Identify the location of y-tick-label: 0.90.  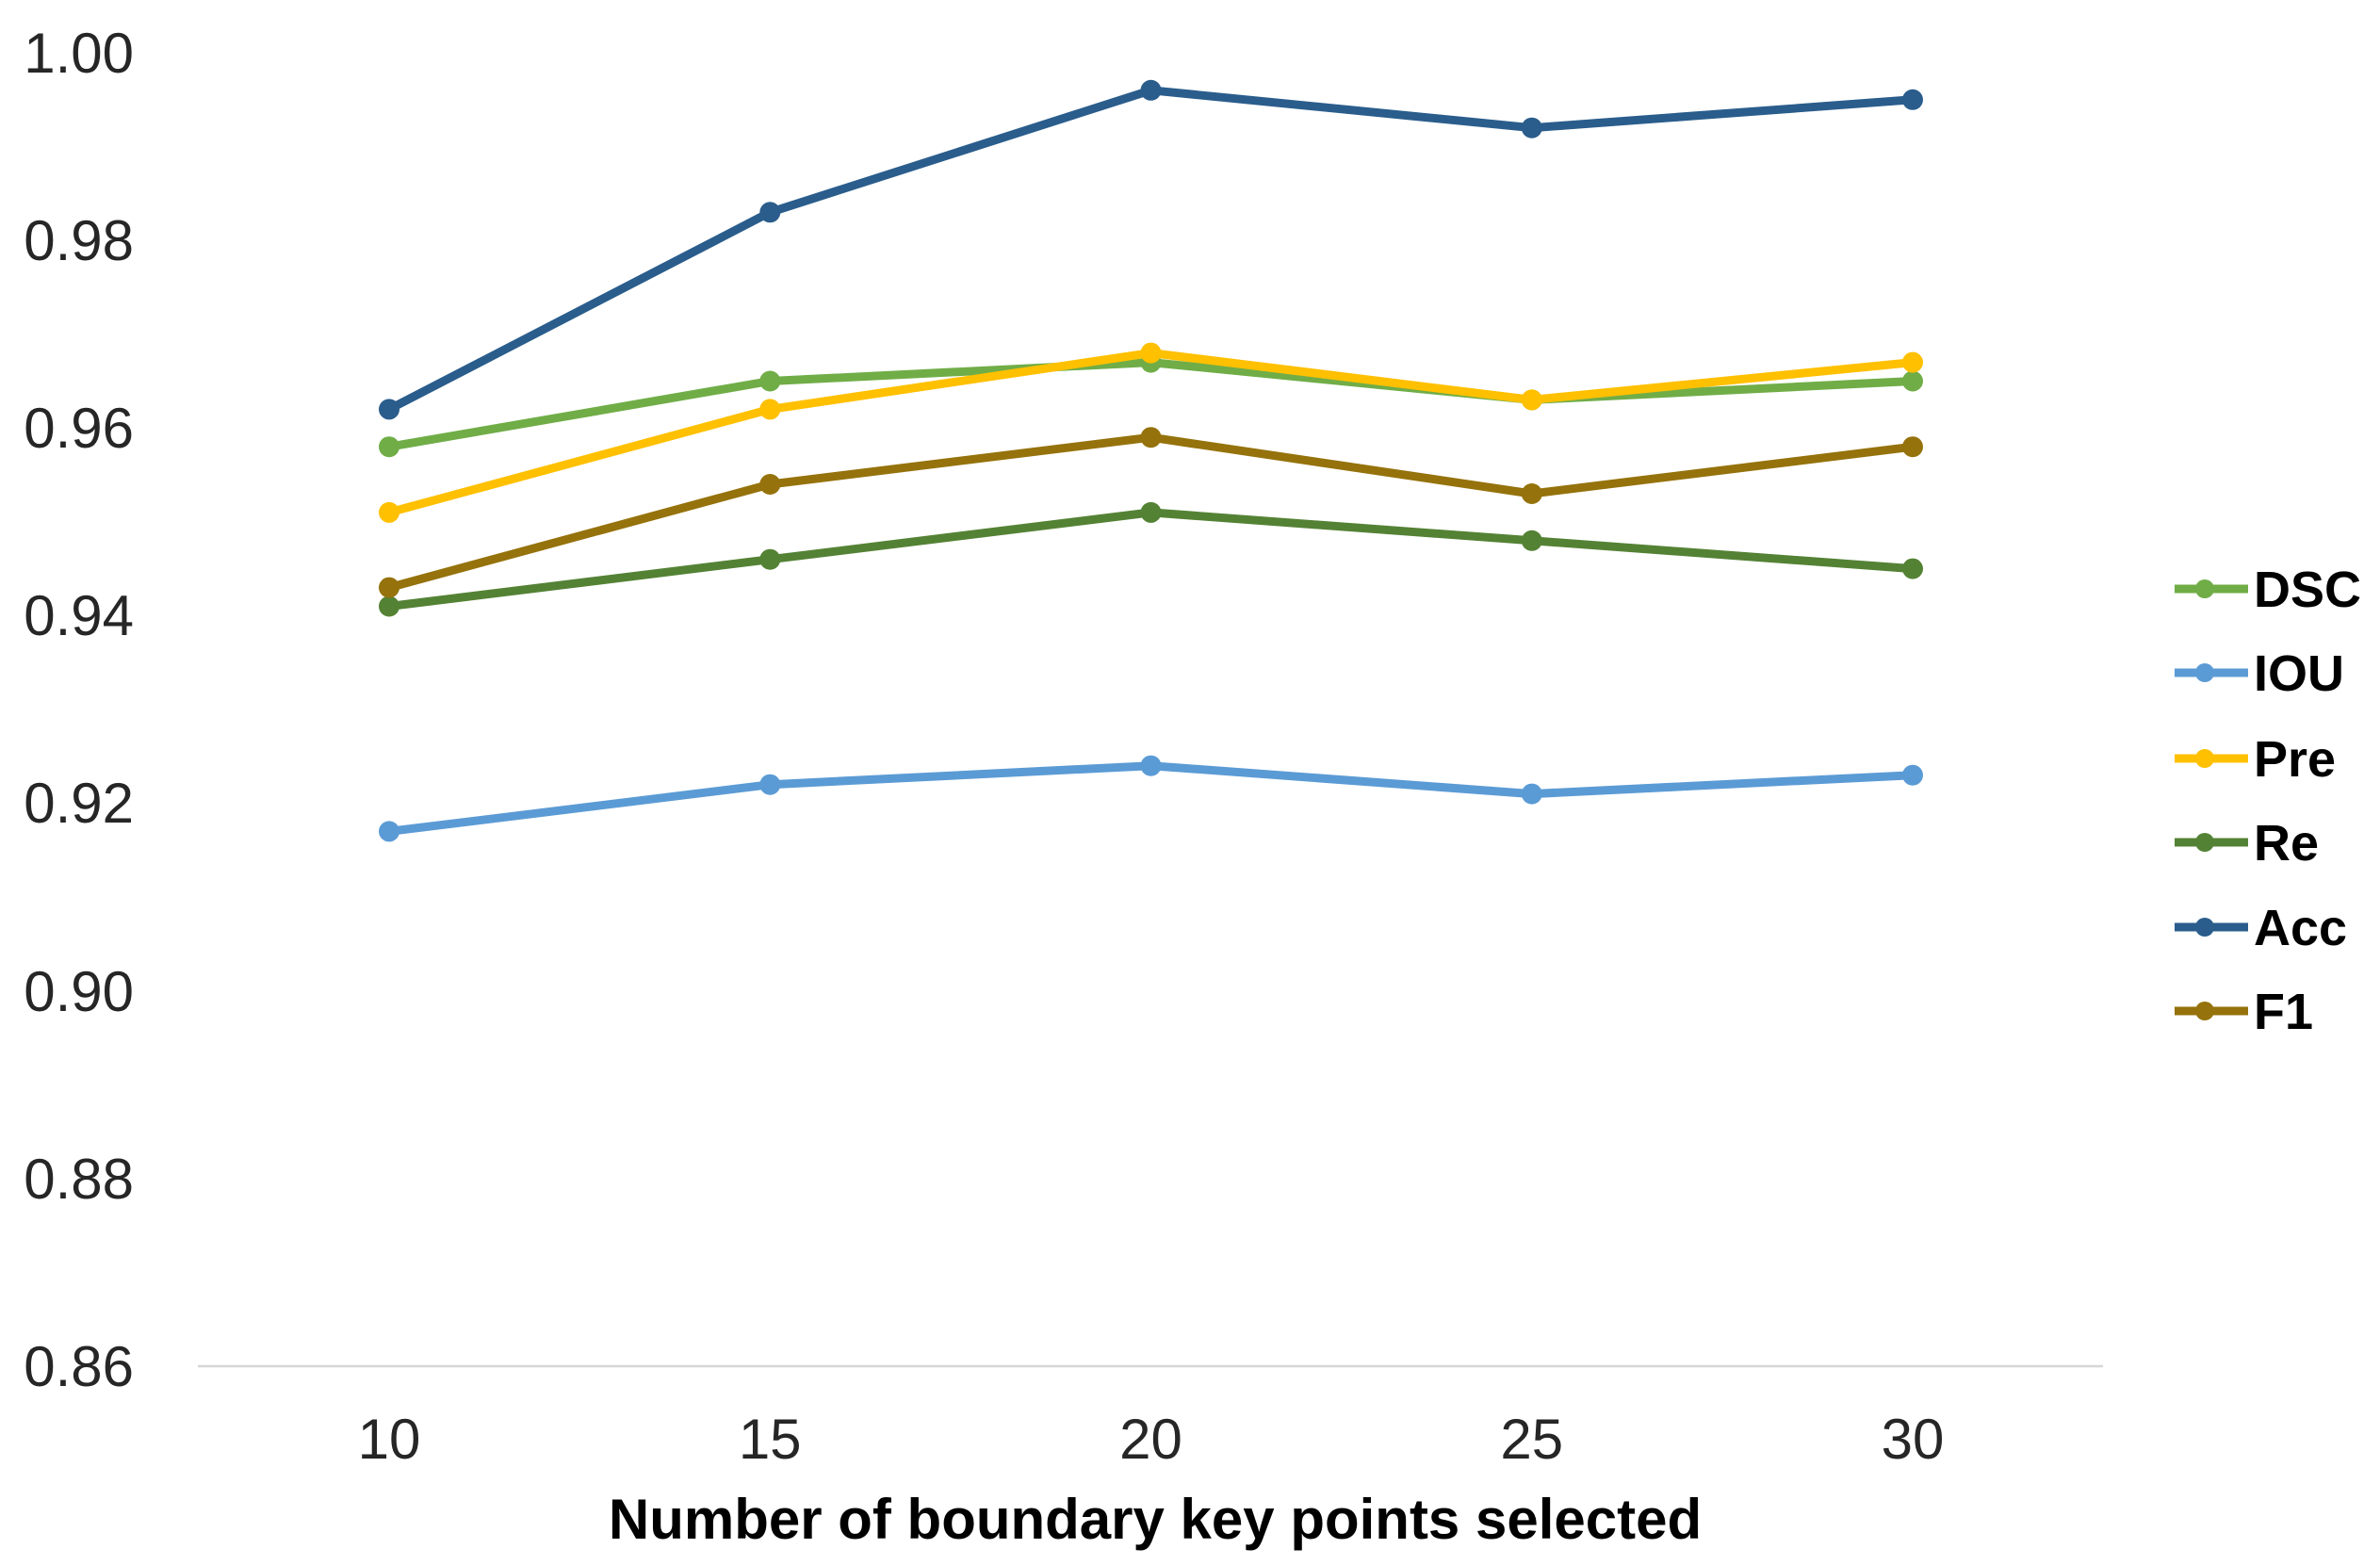
(79, 991).